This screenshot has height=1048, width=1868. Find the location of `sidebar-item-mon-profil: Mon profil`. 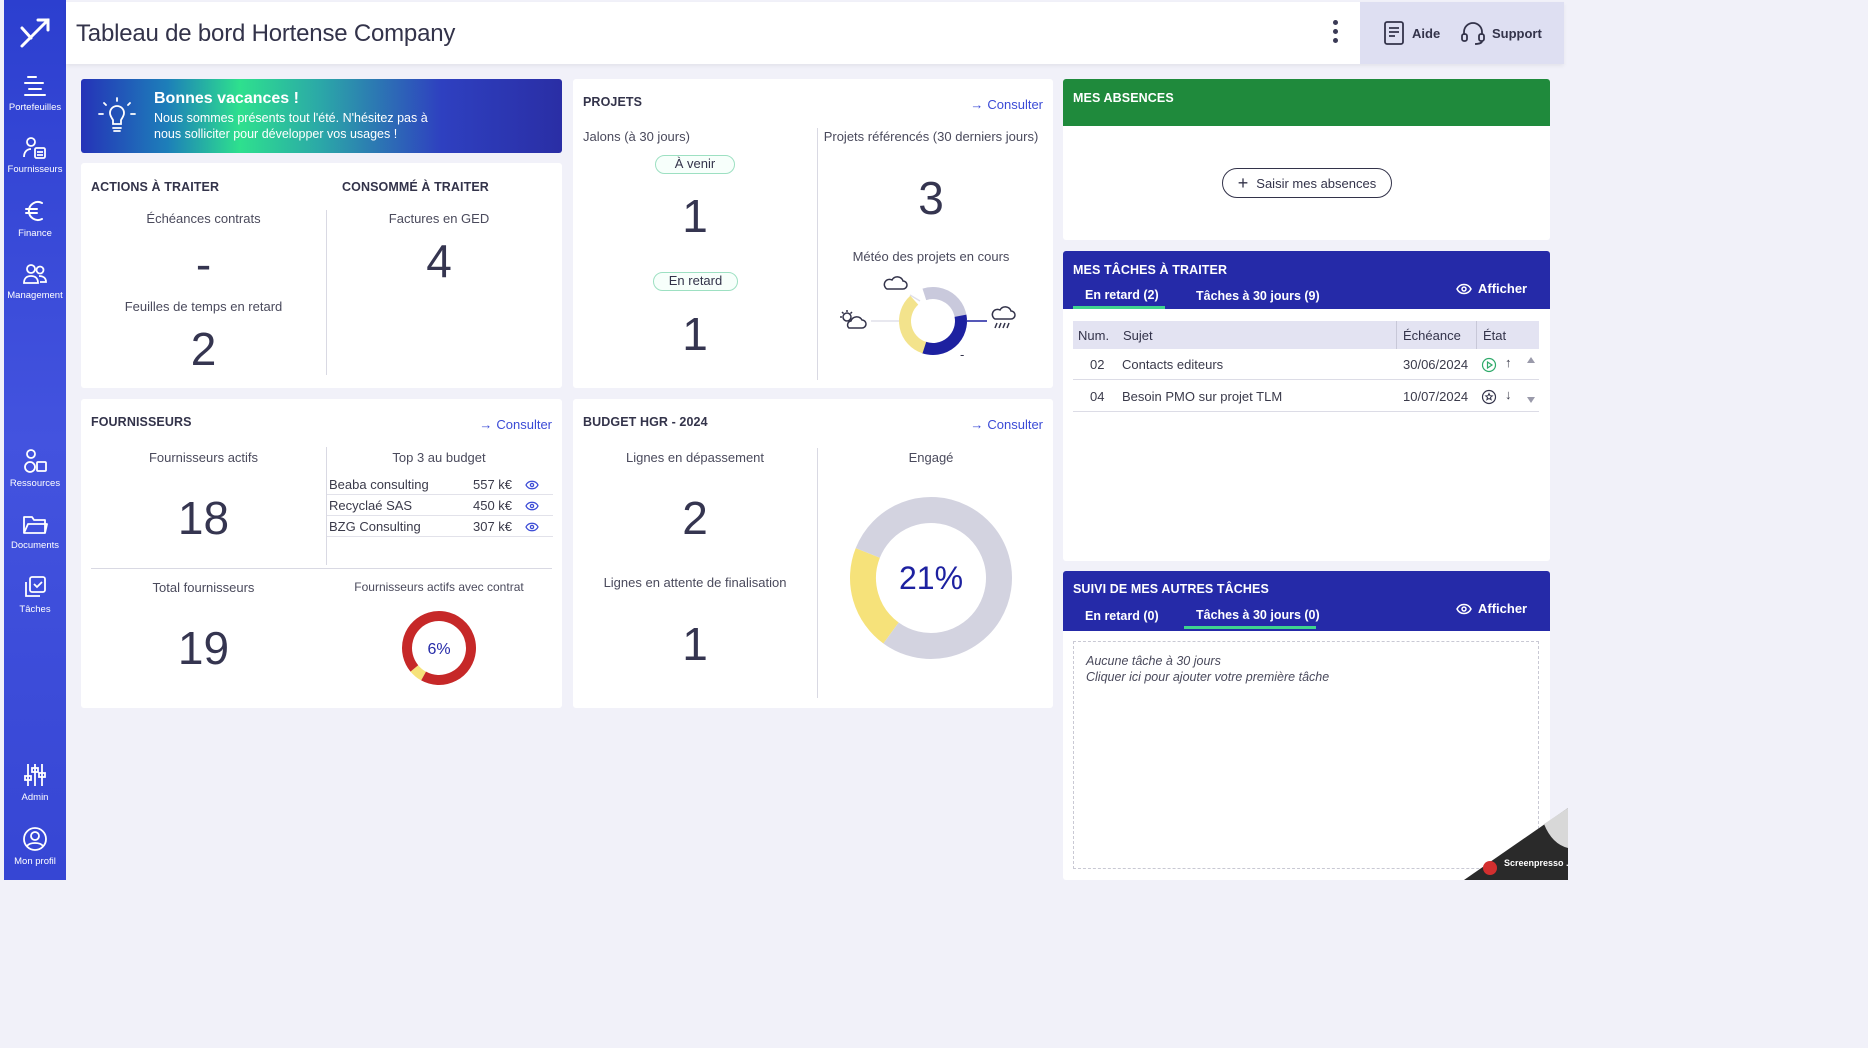

sidebar-item-mon-profil: Mon profil is located at coordinates (35, 846).